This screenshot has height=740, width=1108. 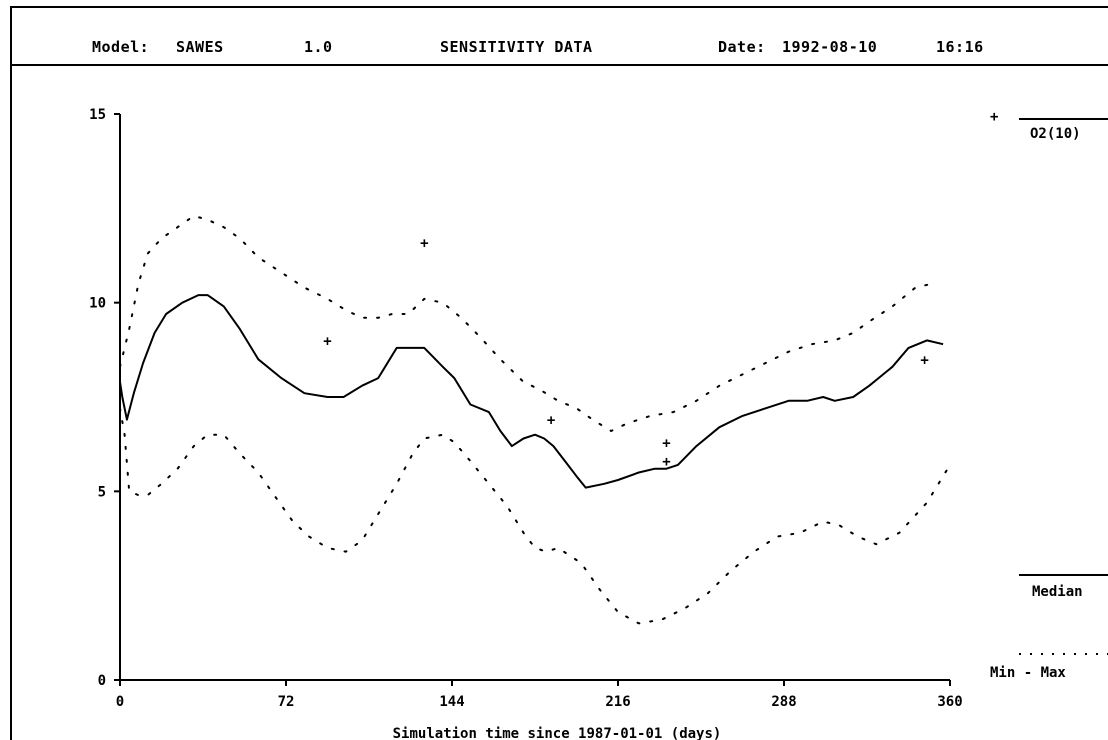 I want to click on model-label: Model:, so click(x=121, y=47).